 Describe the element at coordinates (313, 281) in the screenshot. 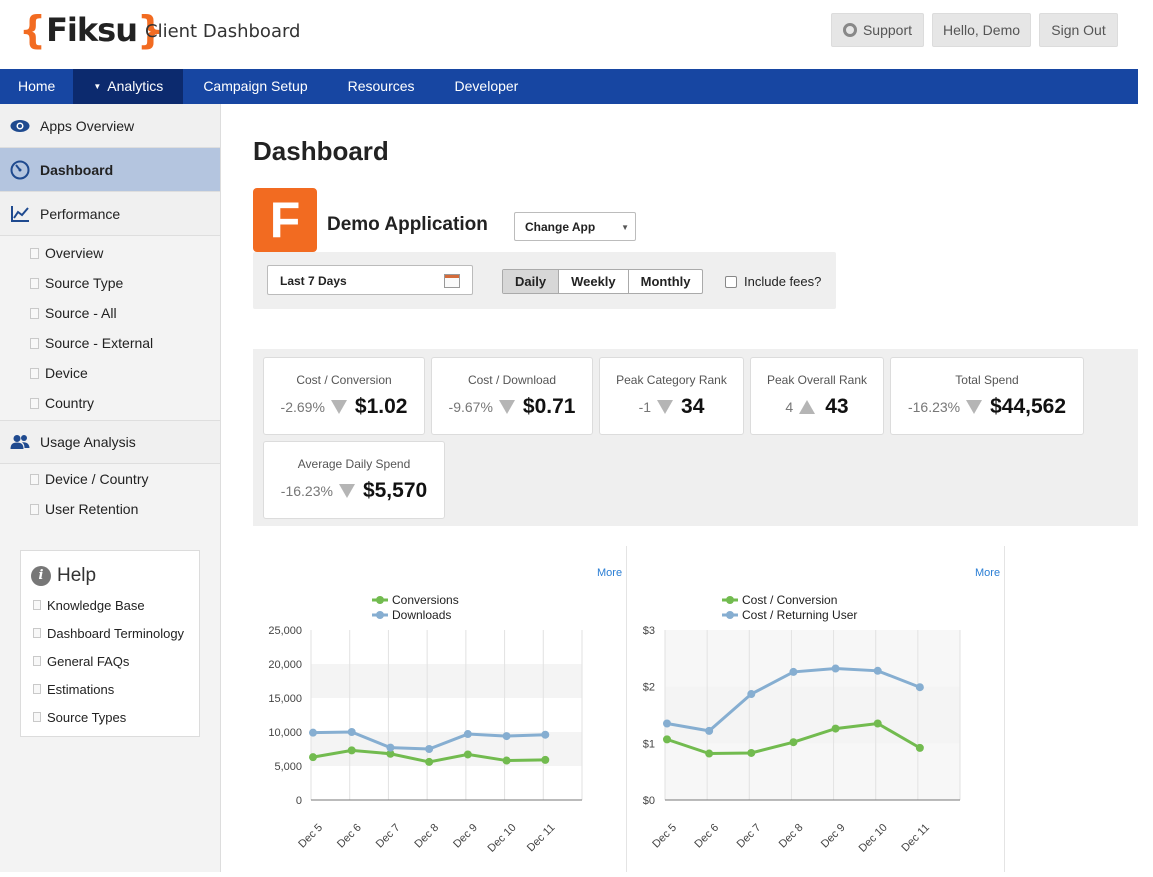

I see `date-range-value: Last 7 Days` at that location.